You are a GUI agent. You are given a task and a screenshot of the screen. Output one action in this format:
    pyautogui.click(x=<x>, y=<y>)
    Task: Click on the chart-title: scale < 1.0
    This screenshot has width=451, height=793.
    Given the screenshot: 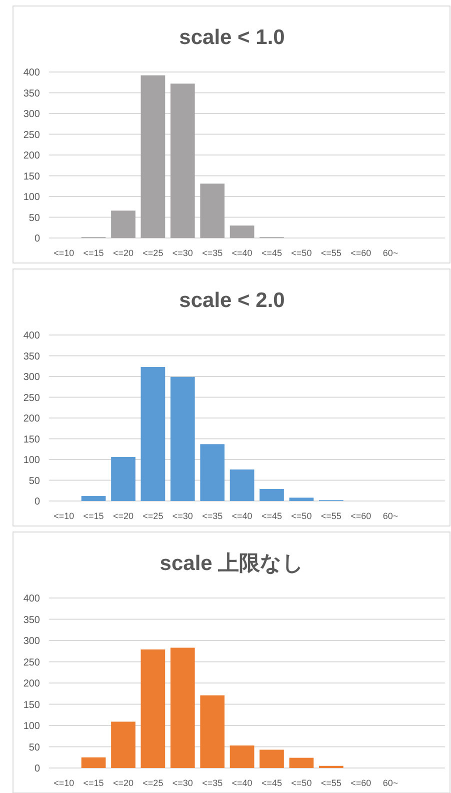 What is the action you would take?
    pyautogui.click(x=232, y=37)
    